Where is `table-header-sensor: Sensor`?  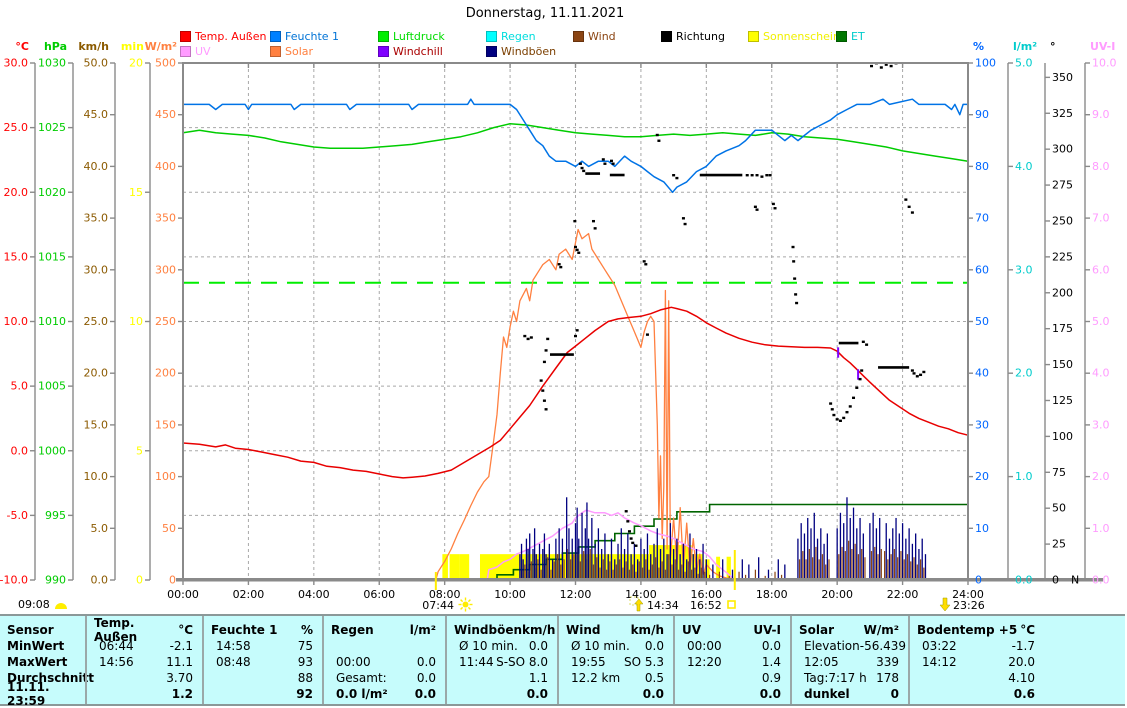 table-header-sensor: Sensor is located at coordinates (30, 630).